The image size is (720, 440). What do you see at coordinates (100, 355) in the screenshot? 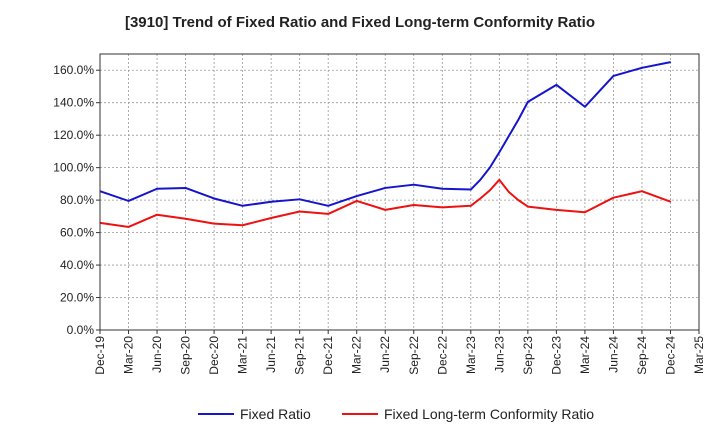
I see `x-tick-label: Dec-19` at bounding box center [100, 355].